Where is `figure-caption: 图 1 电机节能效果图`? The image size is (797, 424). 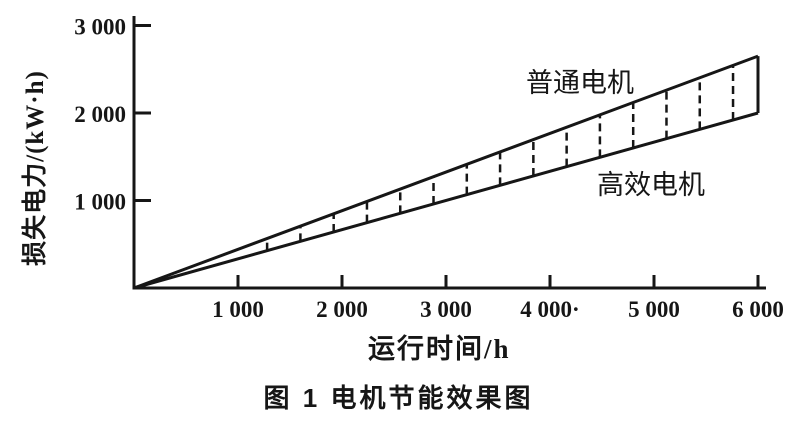 figure-caption: 图 1 电机节能效果图 is located at coordinates (398, 398).